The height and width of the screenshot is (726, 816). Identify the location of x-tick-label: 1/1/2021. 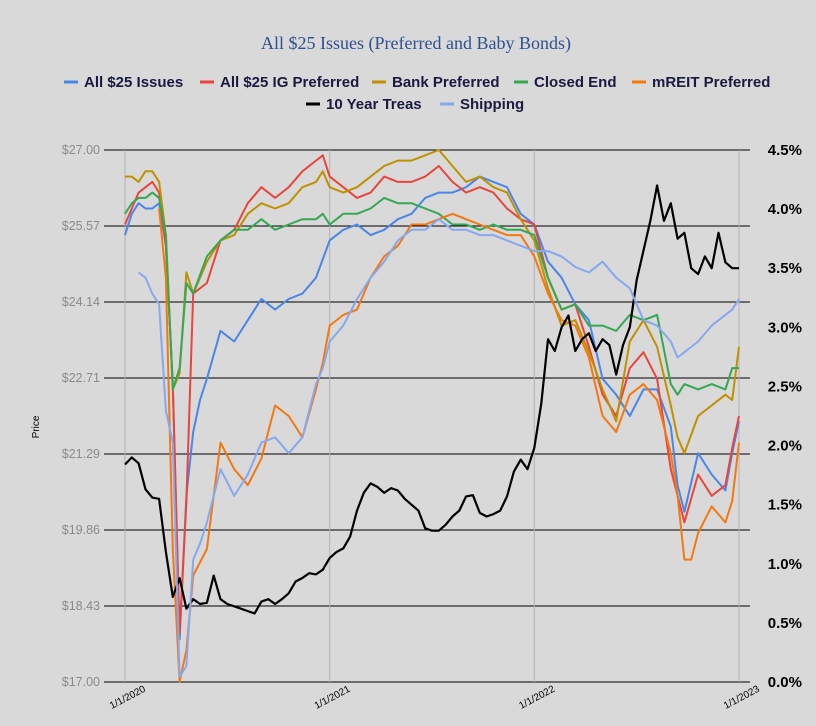
(333, 698).